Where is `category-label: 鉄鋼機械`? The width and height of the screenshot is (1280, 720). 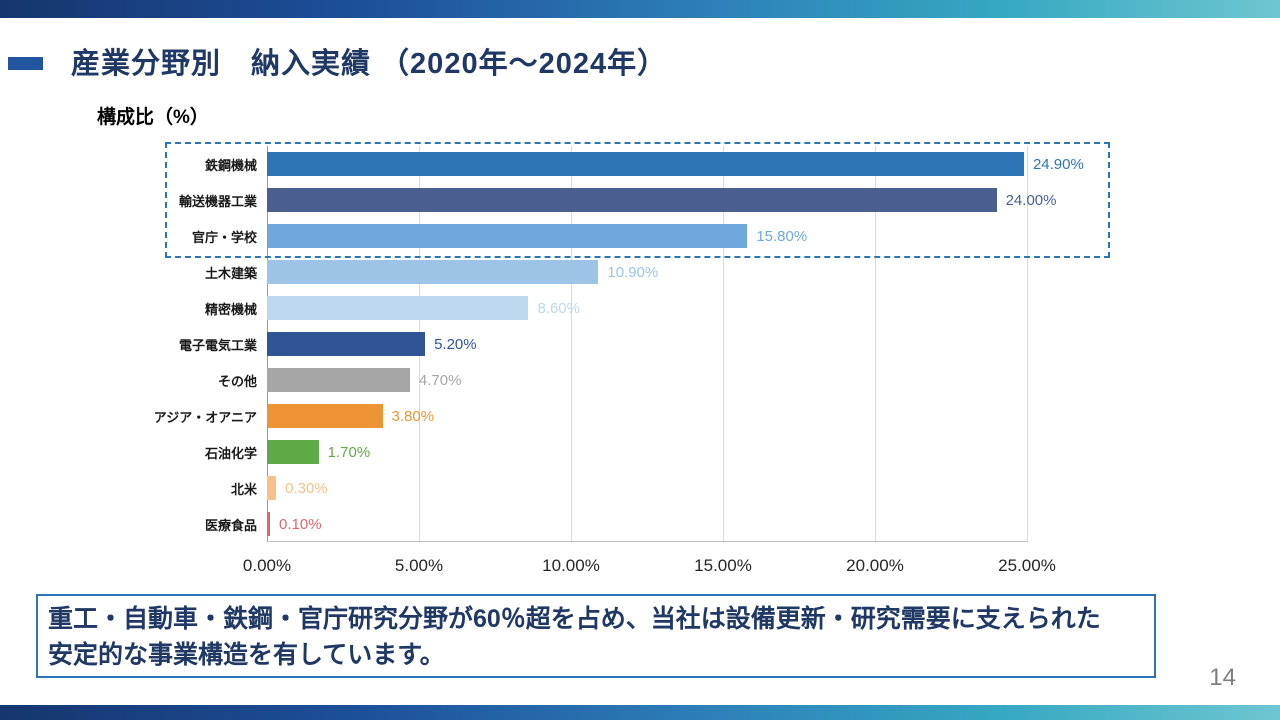
category-label: 鉄鋼機械 is located at coordinates (230, 165).